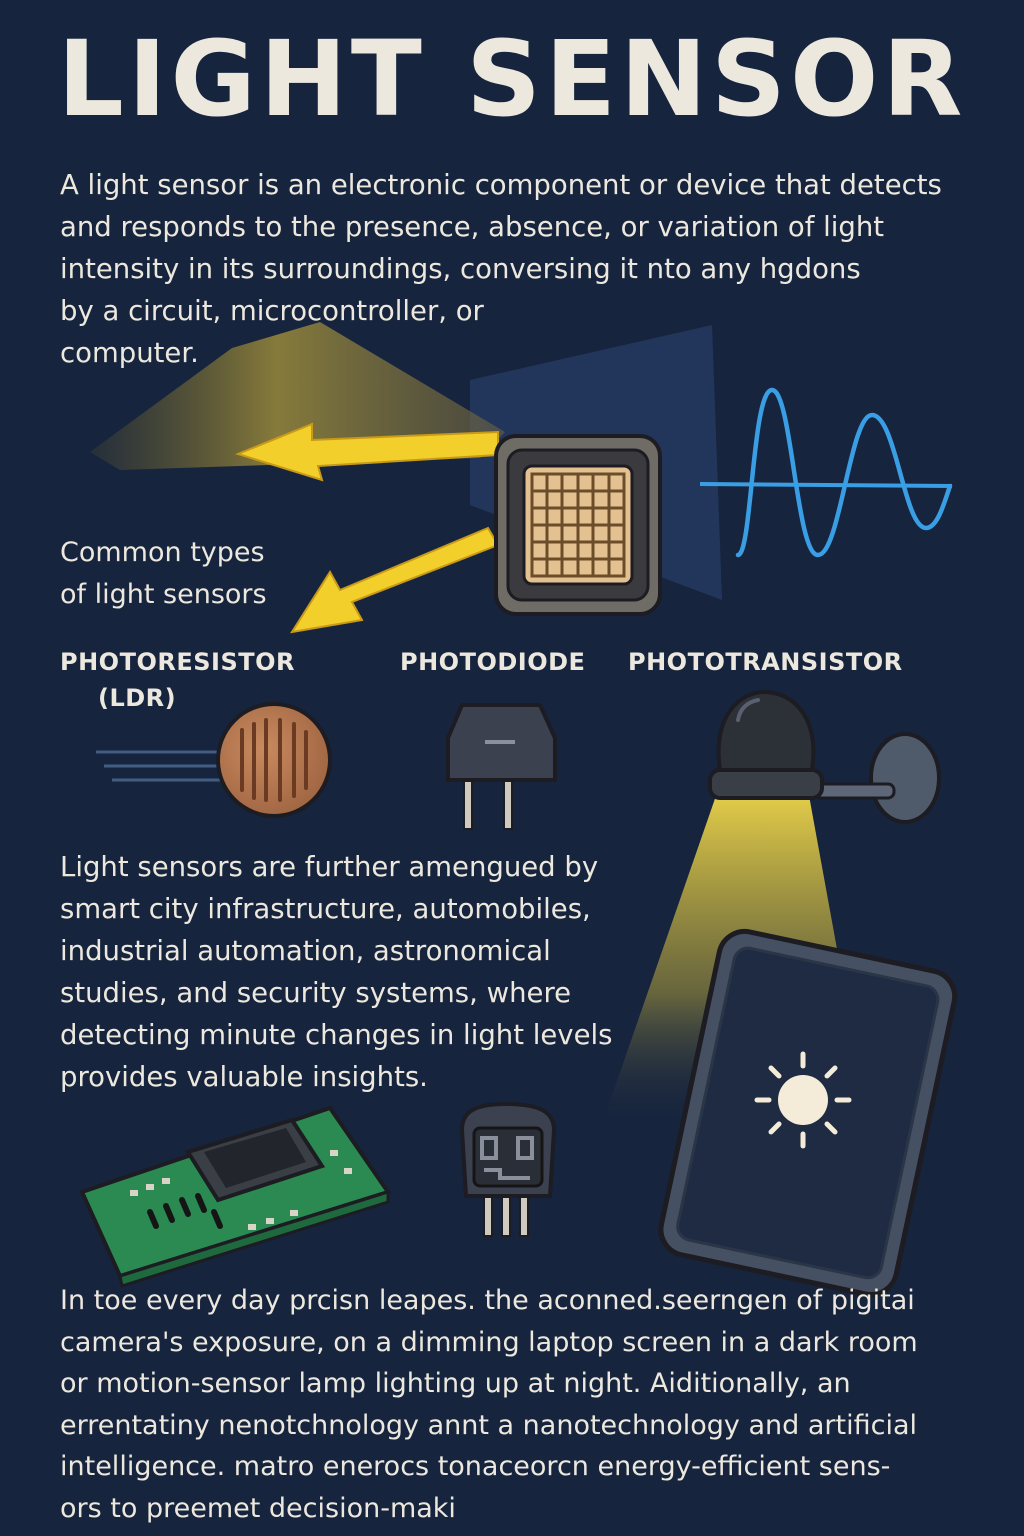 This screenshot has width=1024, height=1536. Describe the element at coordinates (235, 1196) in the screenshot. I see `circuit-board-icon` at that location.